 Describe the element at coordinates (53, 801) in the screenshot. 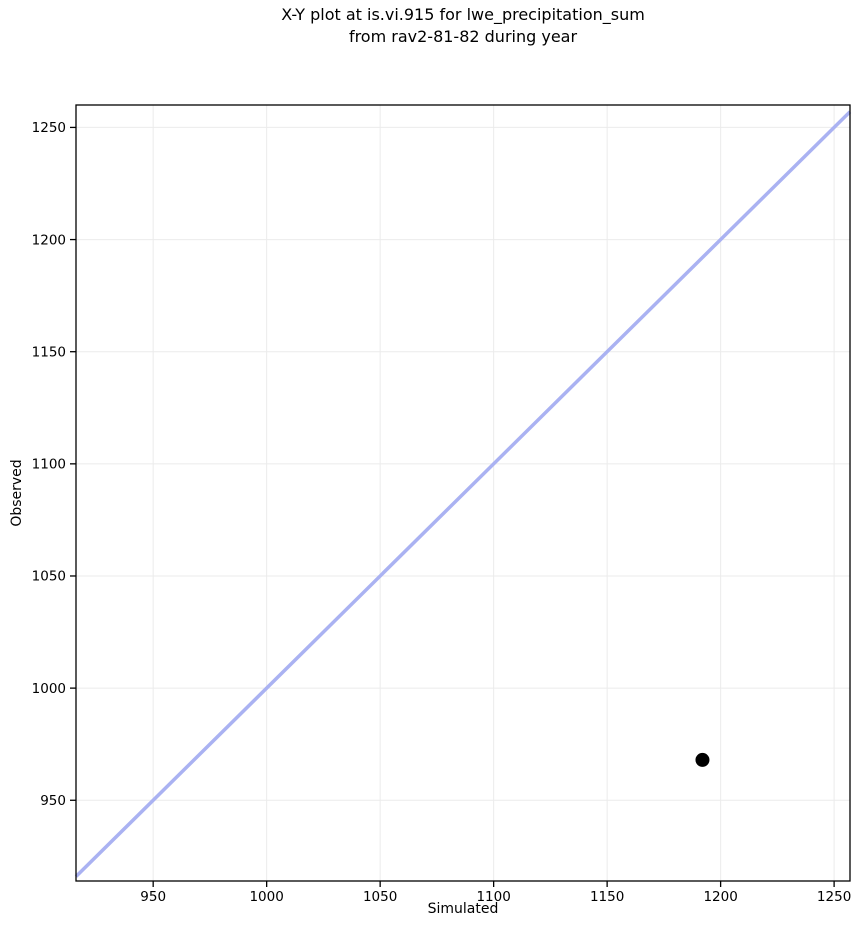

I see `y-tick-label: 950` at that location.